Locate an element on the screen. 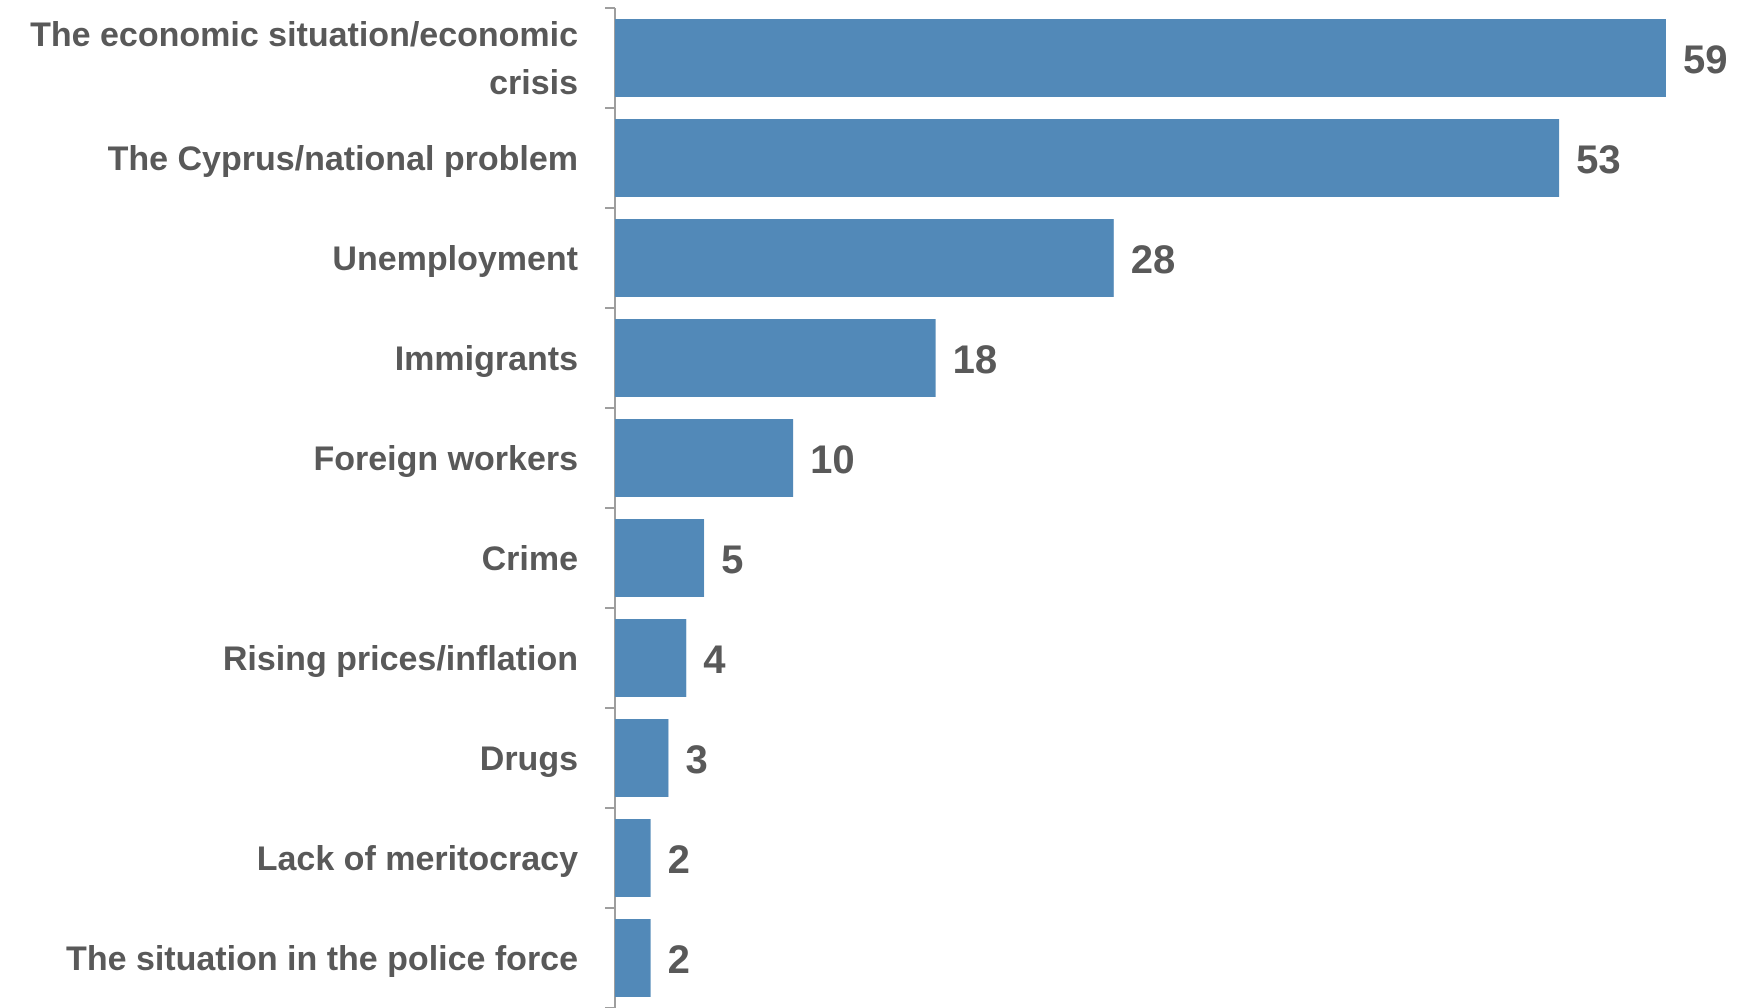  category-label: The economic situation/economic crisis is located at coordinates (304, 59).